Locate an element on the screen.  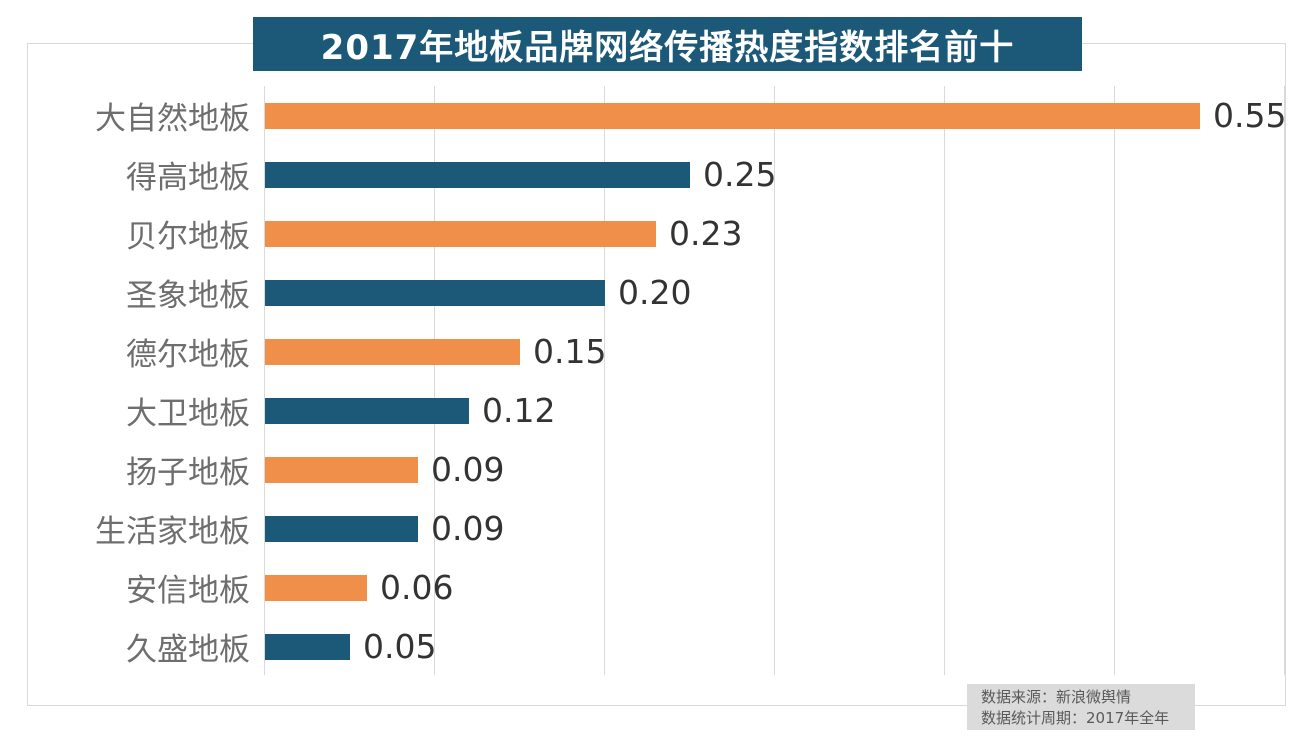
source-note-line1: 数据来源：新浪微舆情 is located at coordinates (1056, 697).